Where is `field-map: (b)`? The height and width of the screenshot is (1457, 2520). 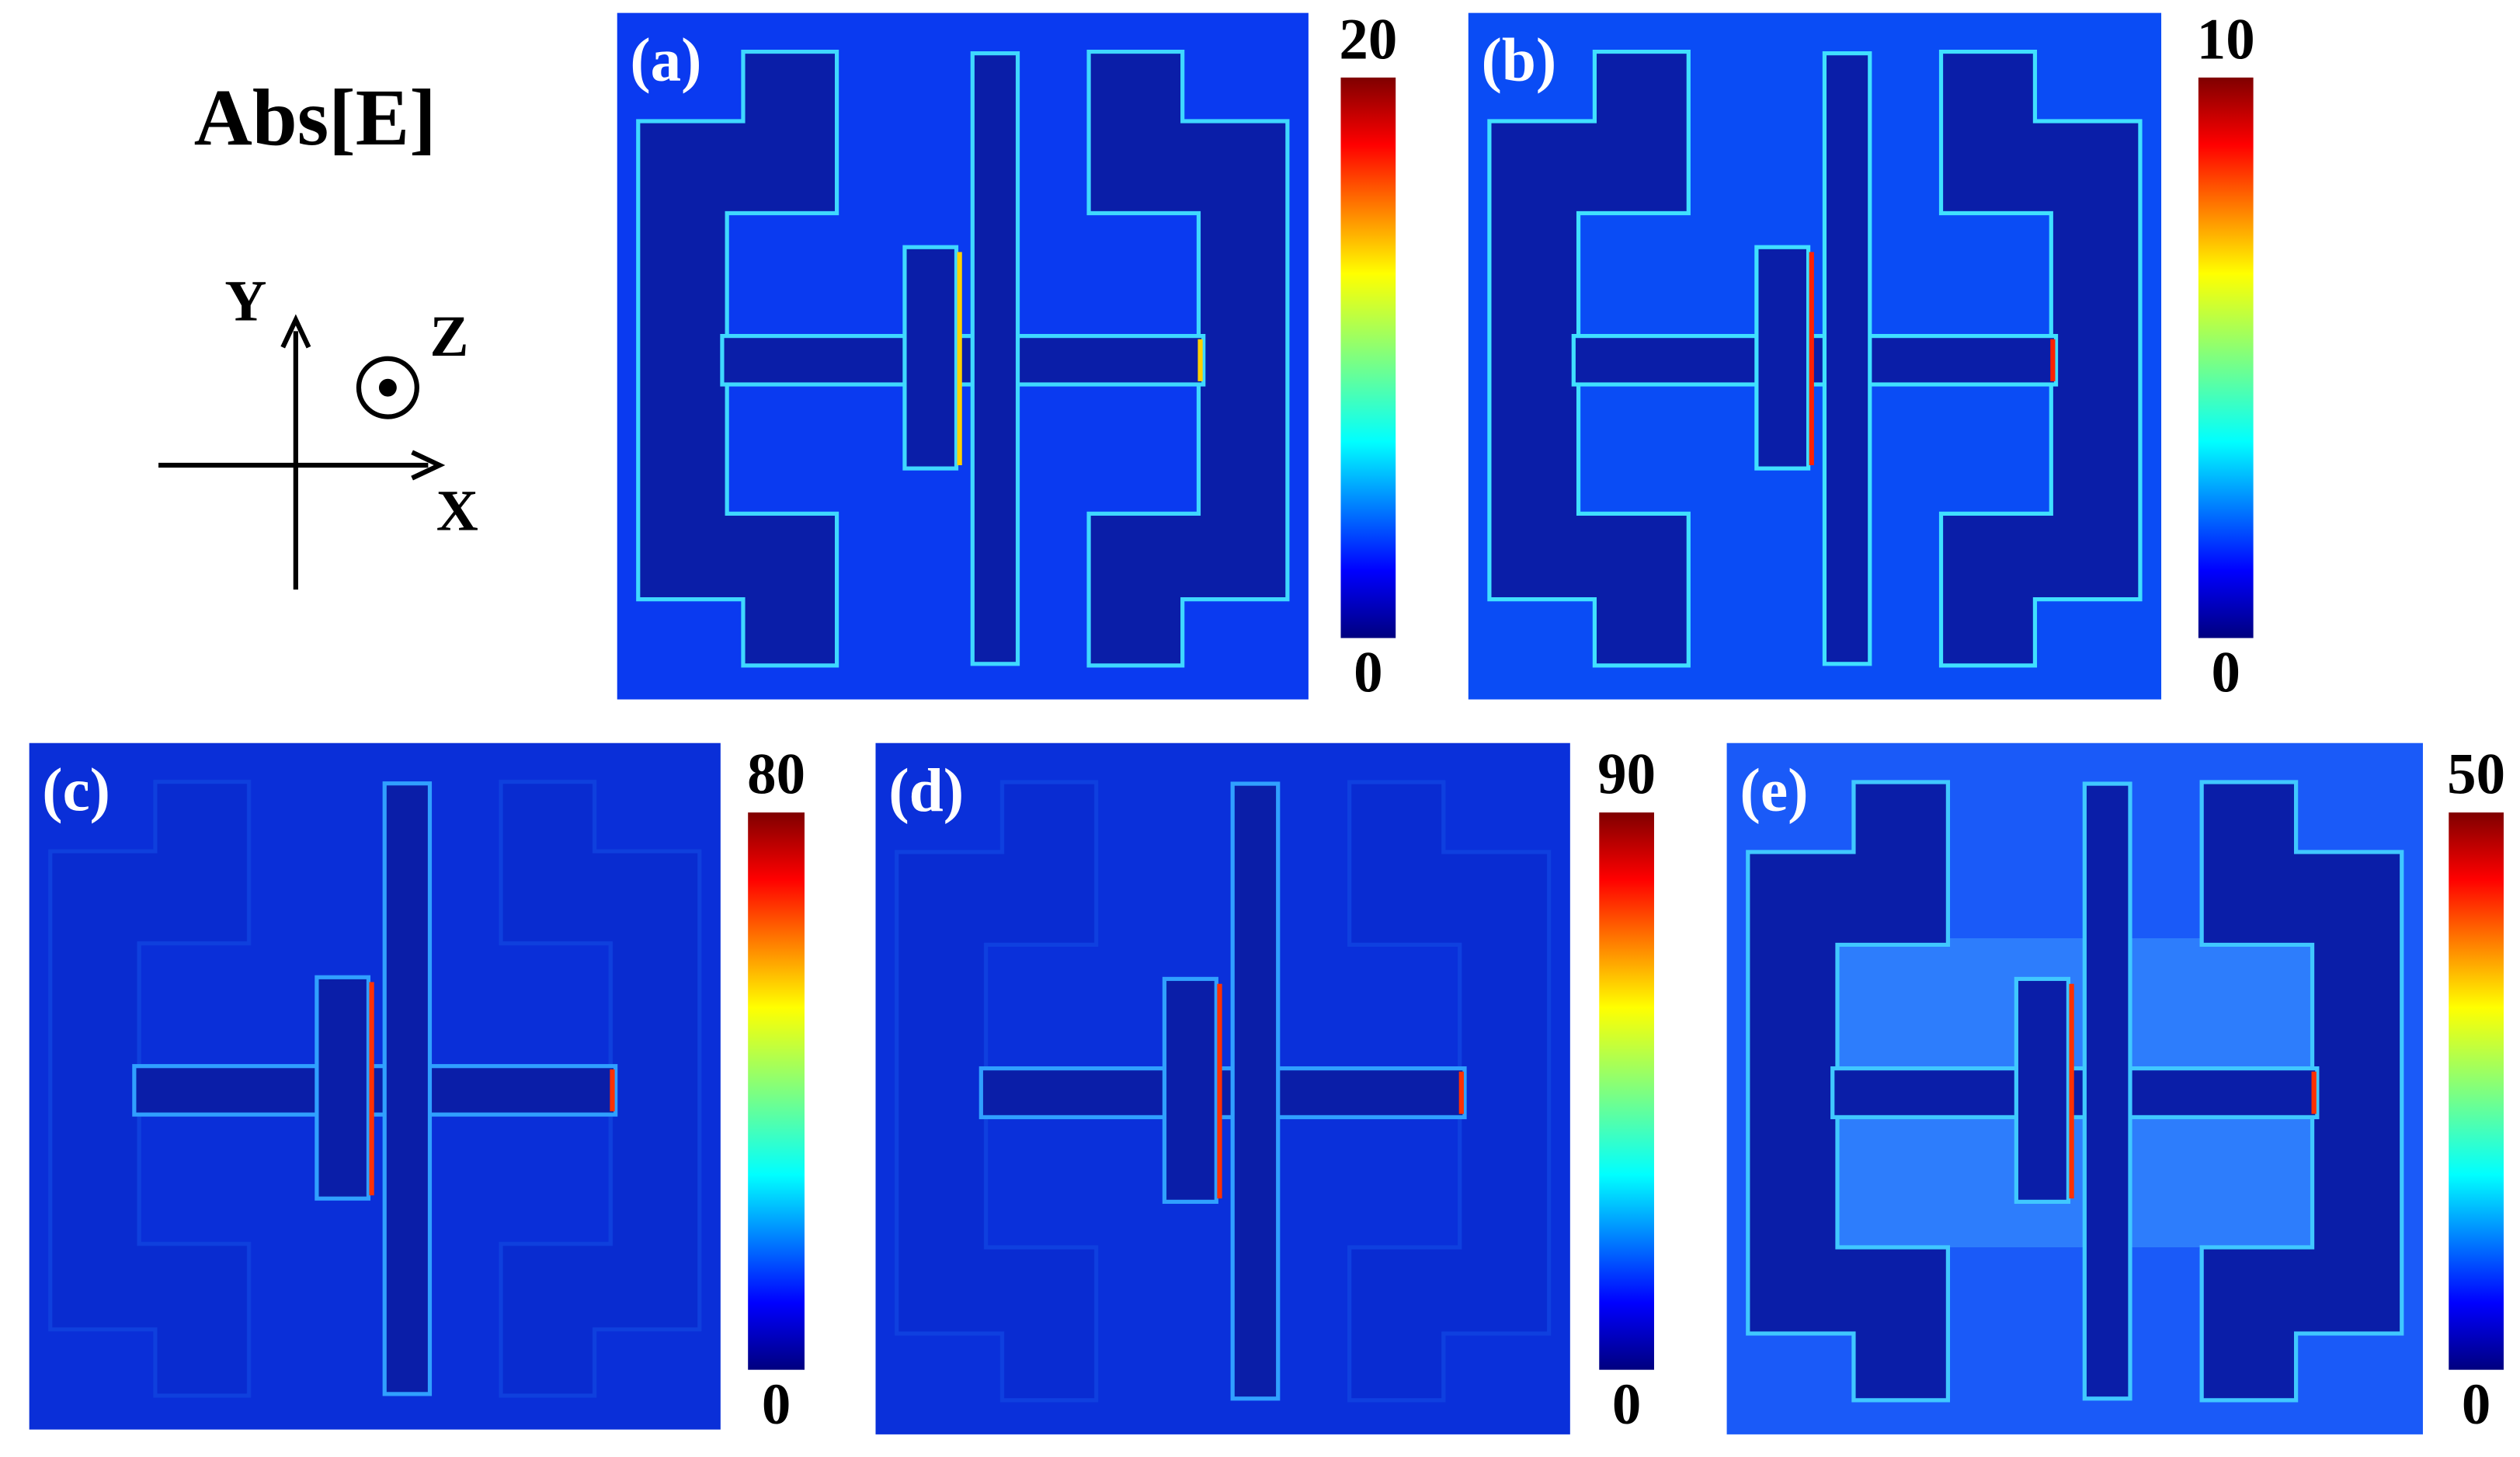
field-map: (b) is located at coordinates (1815, 356).